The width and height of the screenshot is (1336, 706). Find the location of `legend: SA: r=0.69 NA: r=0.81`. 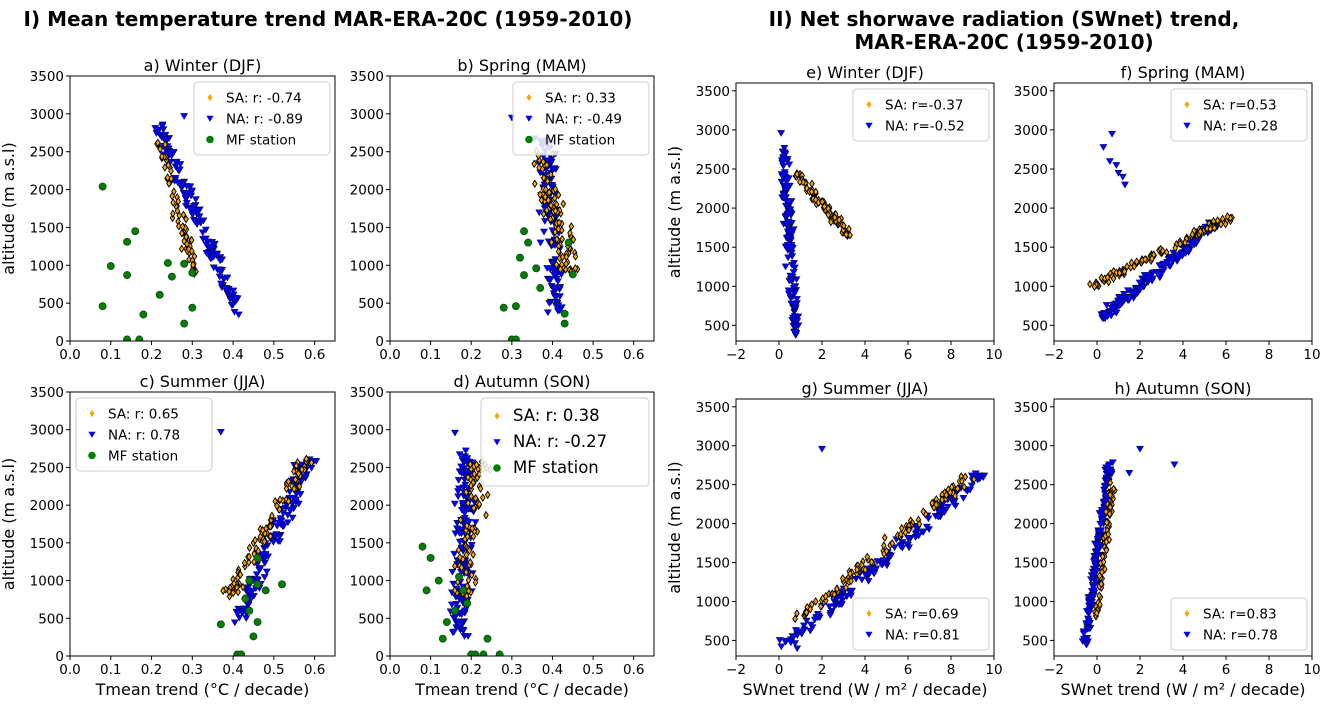

legend: SA: r=0.69 NA: r=0.81 is located at coordinates (921, 624).